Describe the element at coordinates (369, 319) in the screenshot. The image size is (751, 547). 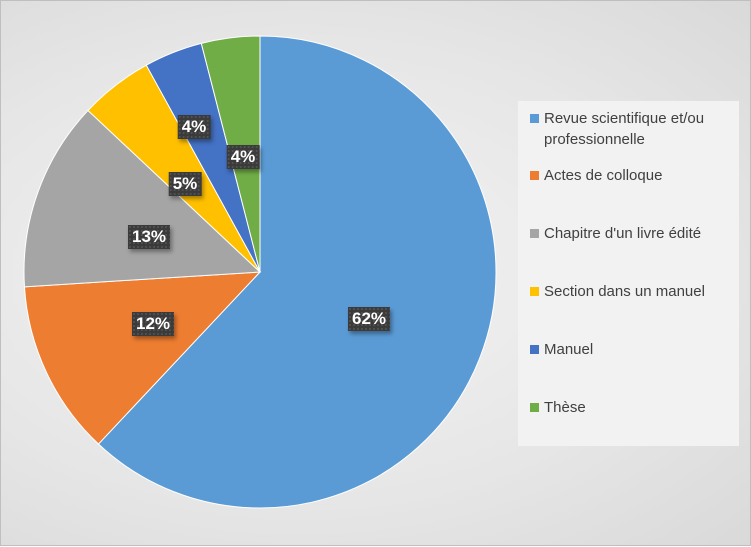
I see `data-label: 62%` at that location.